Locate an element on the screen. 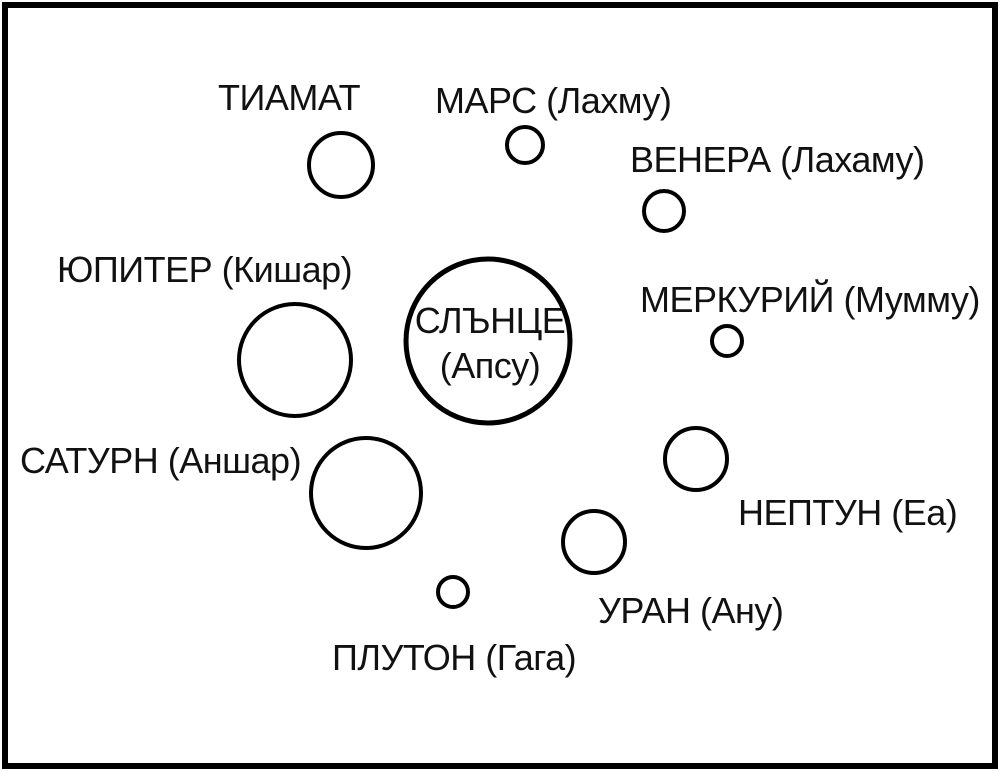 Image resolution: width=1000 pixels, height=771 pixels. pluto-circle is located at coordinates (453, 592).